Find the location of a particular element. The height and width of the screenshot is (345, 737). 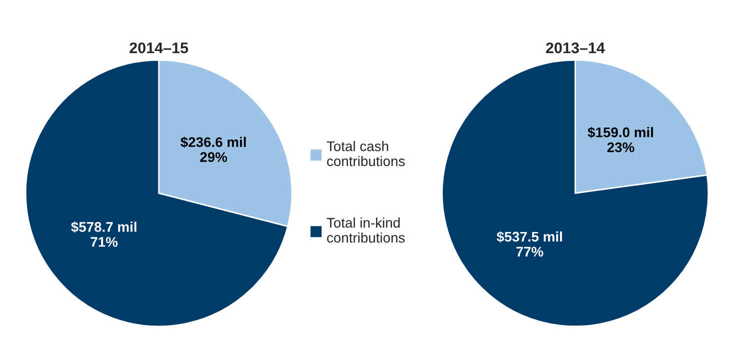

data-label: $236.6 mil 29% is located at coordinates (213, 149).